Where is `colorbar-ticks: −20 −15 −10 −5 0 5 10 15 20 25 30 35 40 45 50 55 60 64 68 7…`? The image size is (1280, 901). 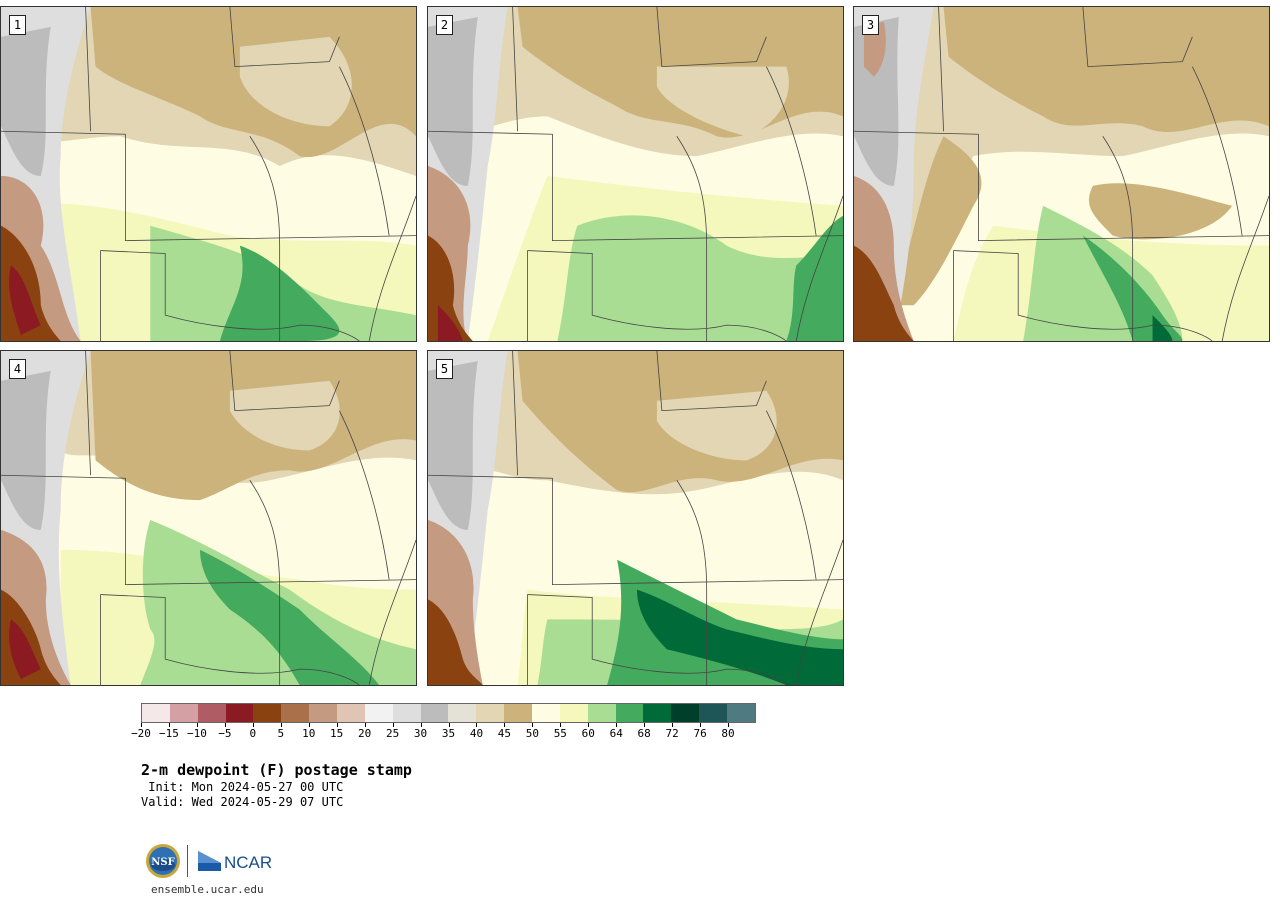
colorbar-ticks: −20 −15 −10 −5 0 5 10 15 20 25 30 35 40 45 50 55 60 64 68 7… is located at coordinates (443, 733).